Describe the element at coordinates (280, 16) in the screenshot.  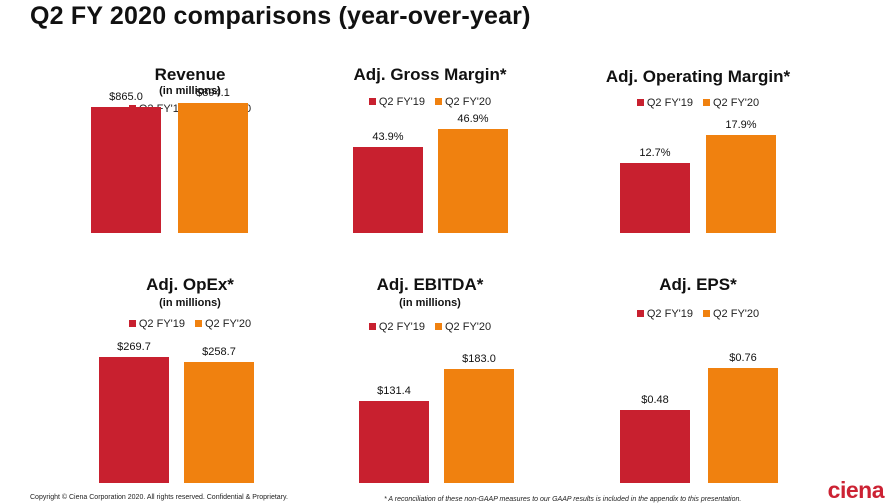
I see `page-title: Q2 FY 2020 comparisons (year-over-year)` at that location.